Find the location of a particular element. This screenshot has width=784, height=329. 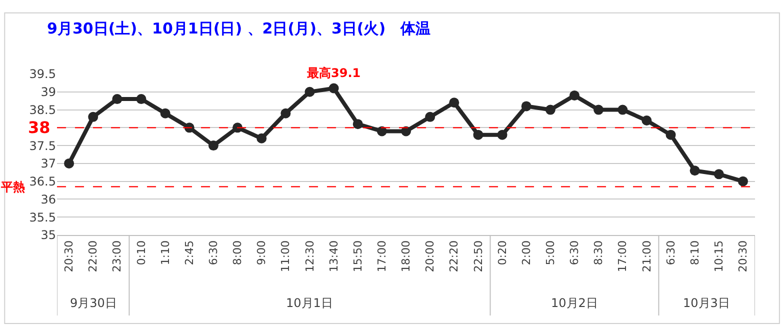

text: 10月1日 is located at coordinates (309, 303).